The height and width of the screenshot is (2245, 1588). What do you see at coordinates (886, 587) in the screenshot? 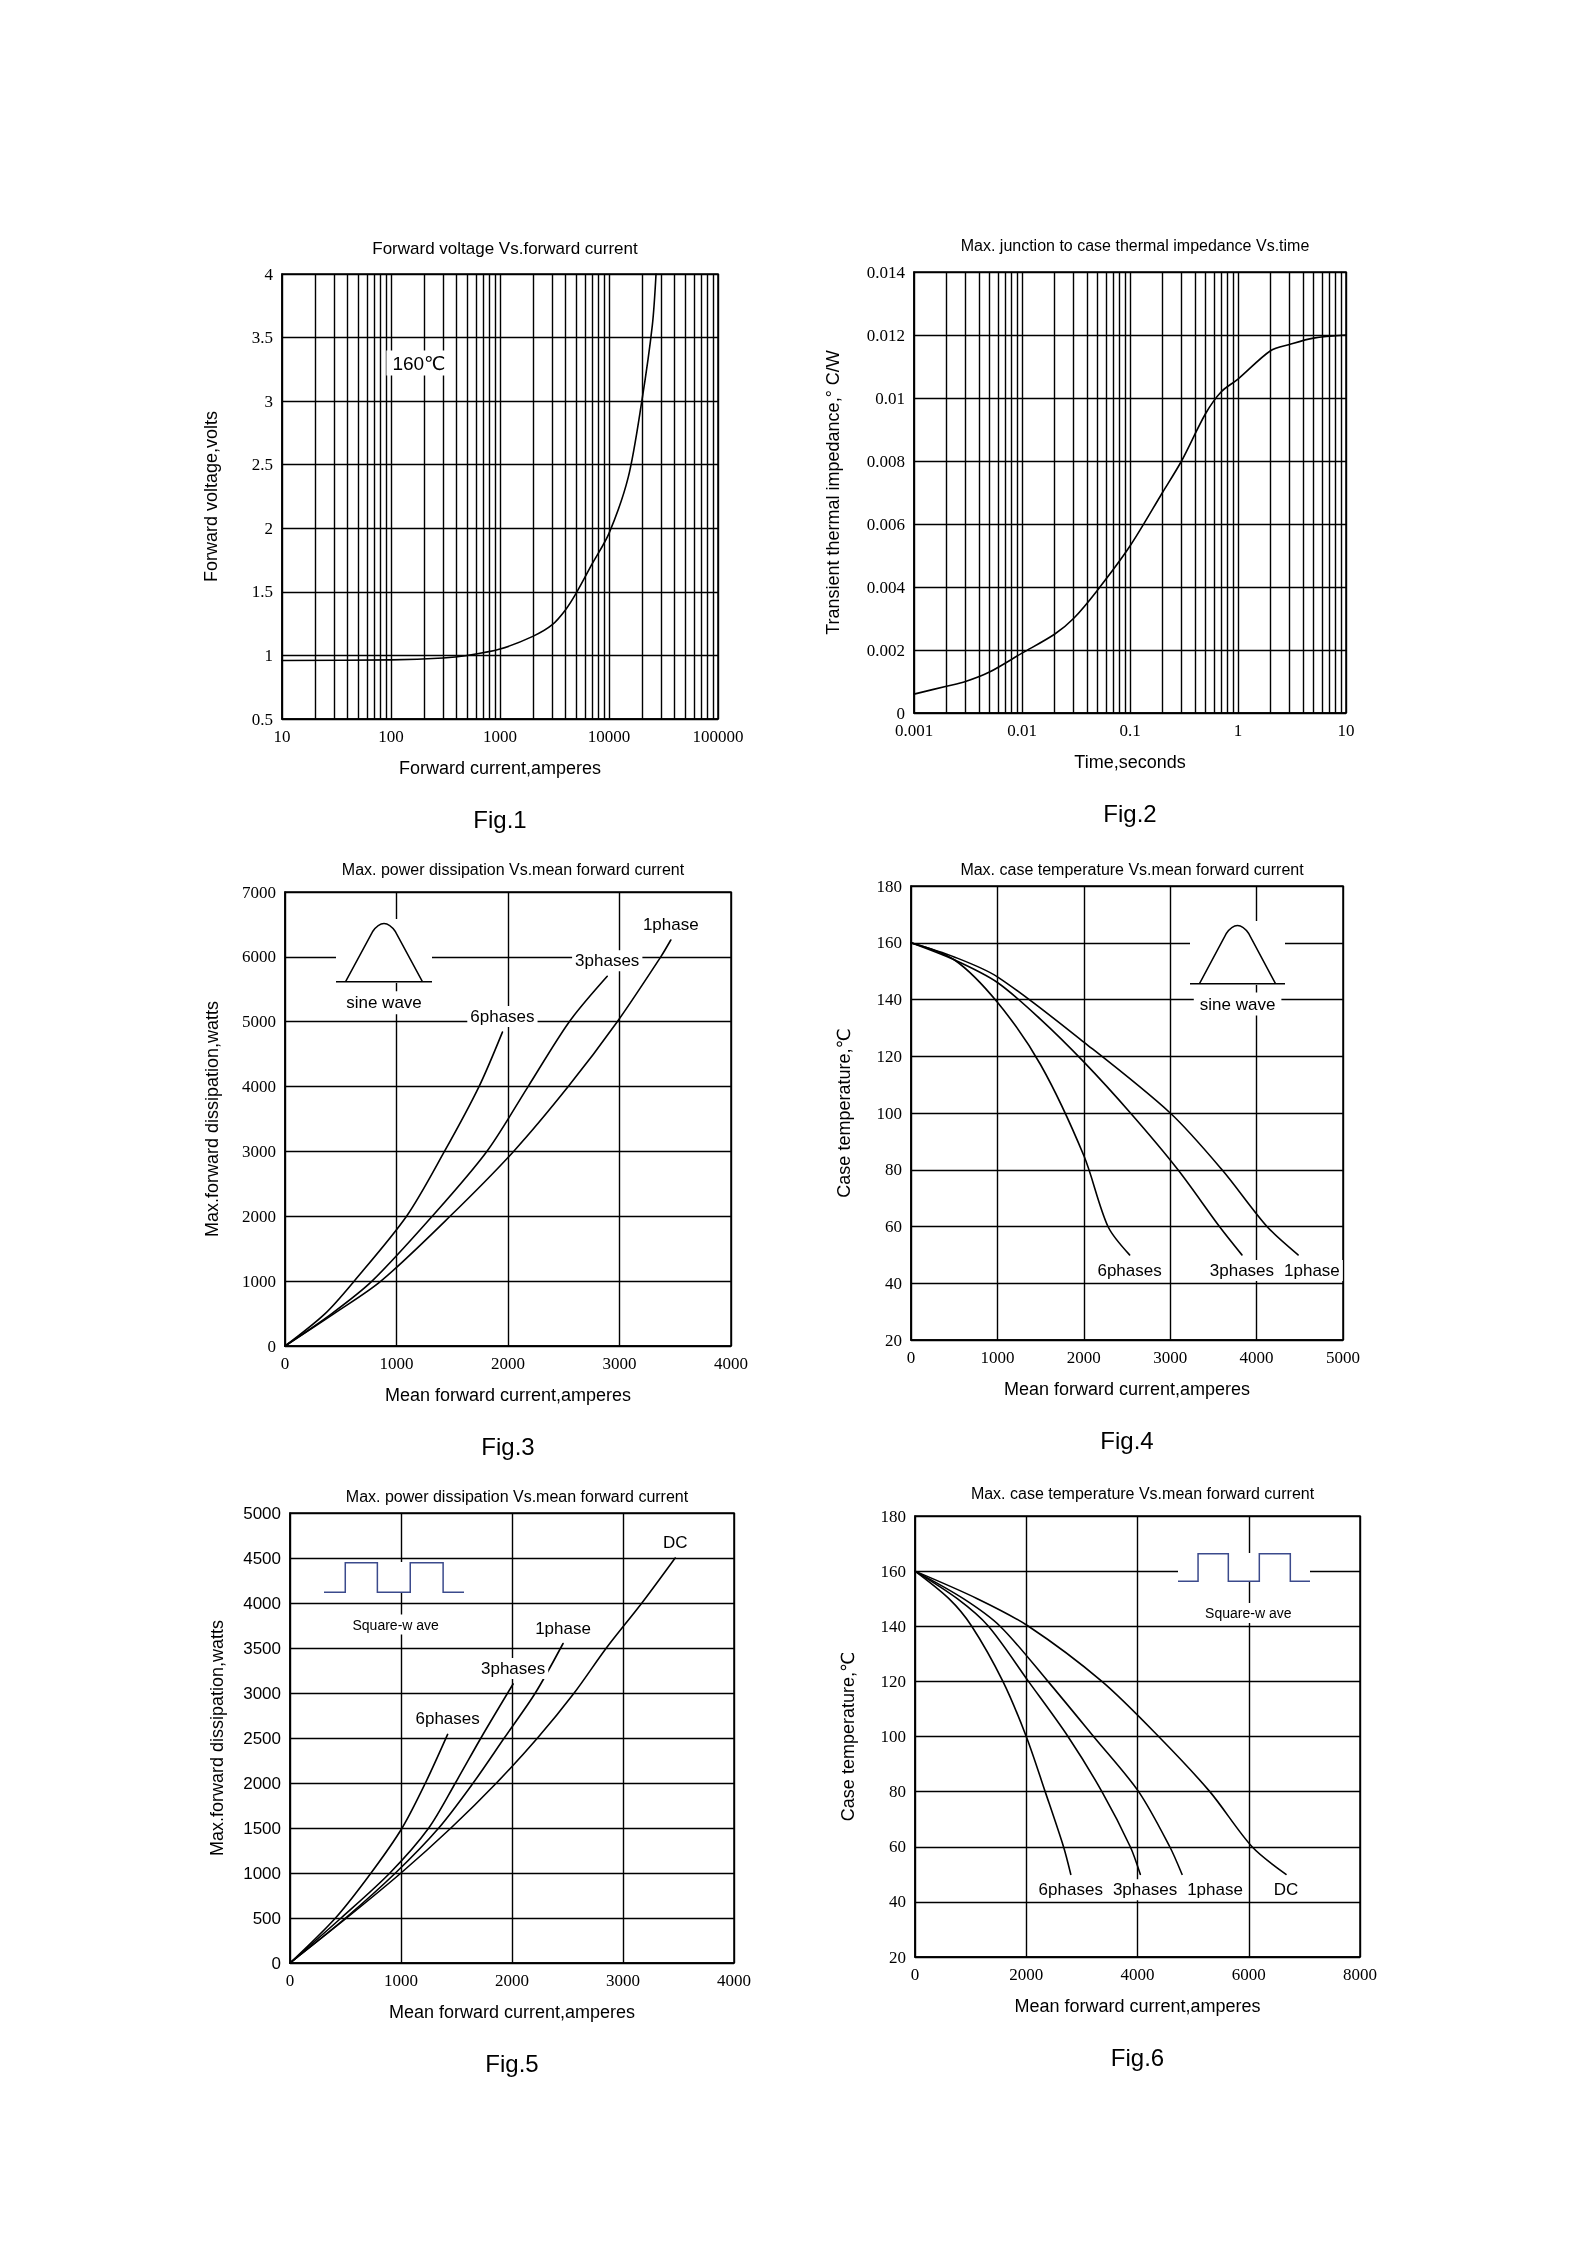
I see `y-tick-label: 0.004` at bounding box center [886, 587].